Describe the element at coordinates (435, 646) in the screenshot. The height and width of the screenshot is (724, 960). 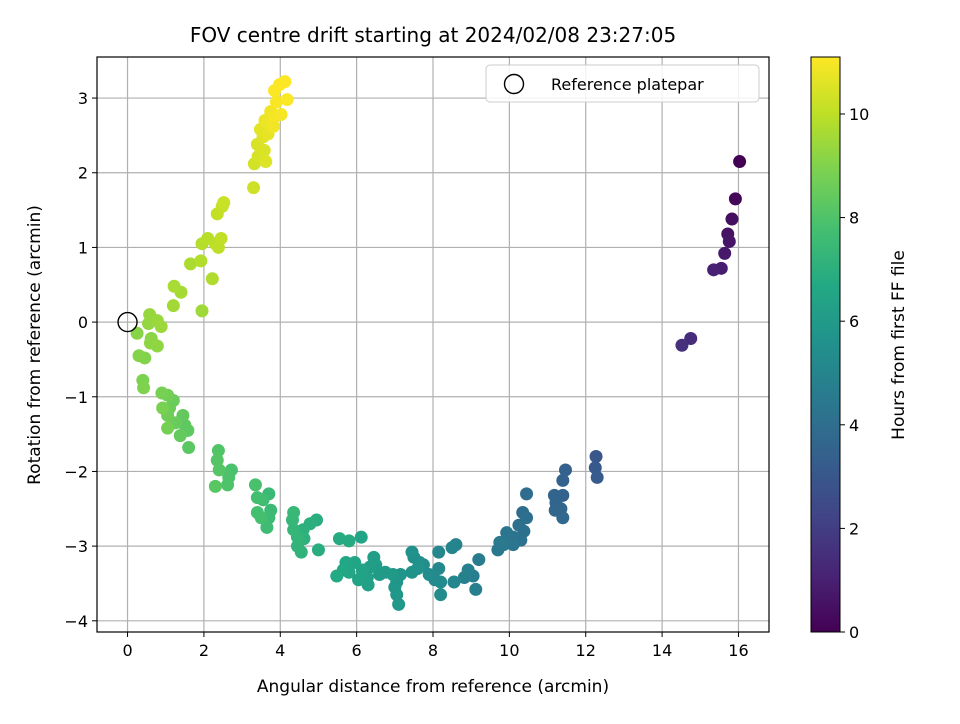
I see `x-axis-ticks: 0 2 4 6 8 10 12 14 16` at that location.